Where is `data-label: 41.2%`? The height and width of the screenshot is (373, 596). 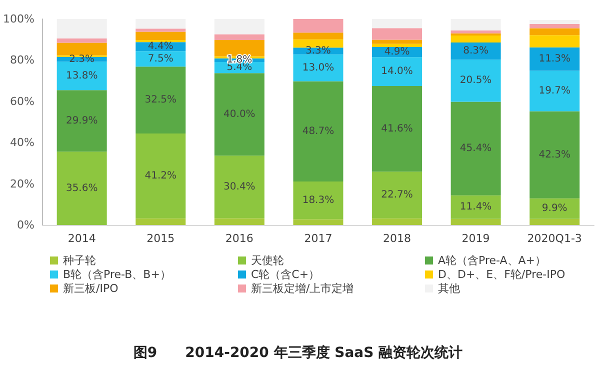 data-label: 41.2% is located at coordinates (160, 176).